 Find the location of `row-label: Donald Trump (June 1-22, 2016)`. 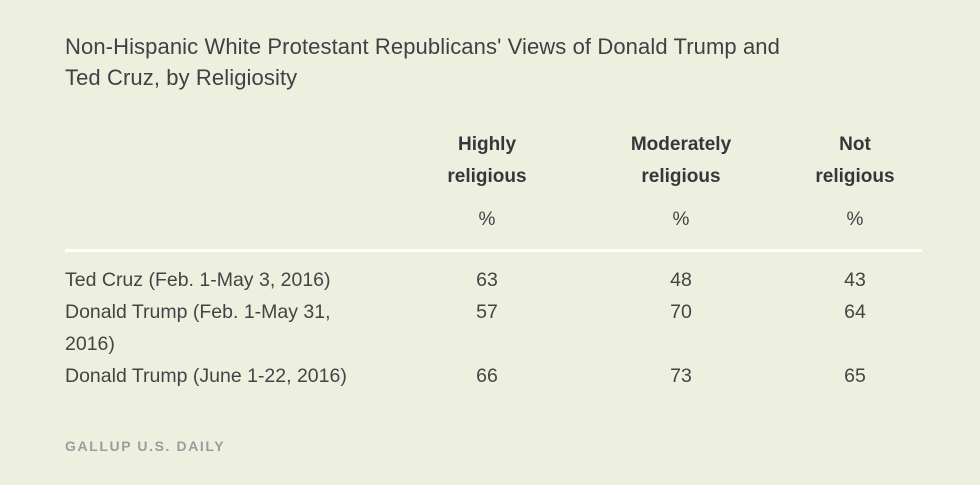

row-label: Donald Trump (June 1-22, 2016) is located at coordinates (206, 376).